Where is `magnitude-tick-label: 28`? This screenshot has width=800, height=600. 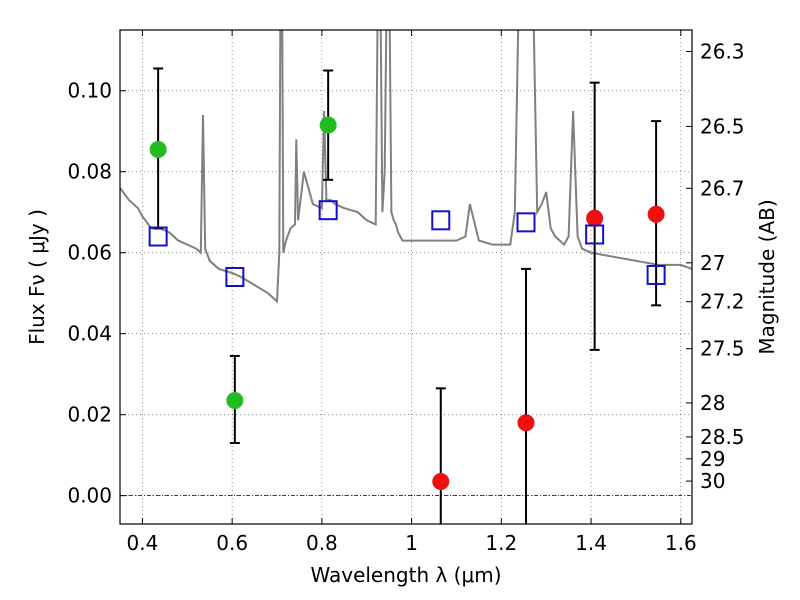 magnitude-tick-label: 28 is located at coordinates (712, 403).